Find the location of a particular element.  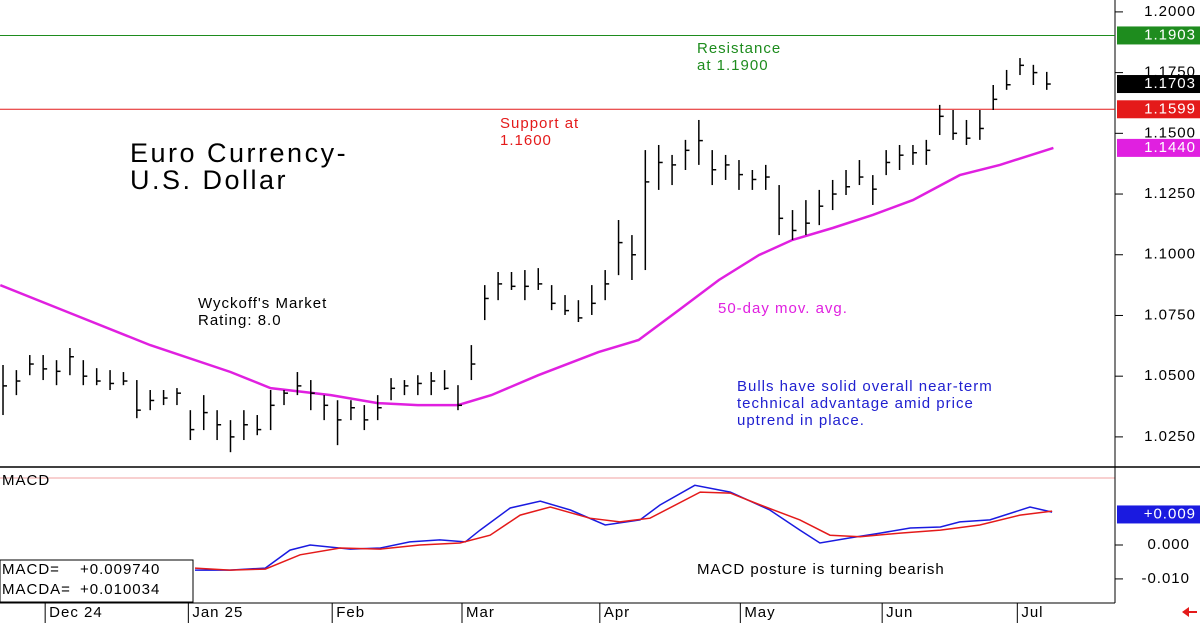

annotation: Support at is located at coordinates (539, 123).